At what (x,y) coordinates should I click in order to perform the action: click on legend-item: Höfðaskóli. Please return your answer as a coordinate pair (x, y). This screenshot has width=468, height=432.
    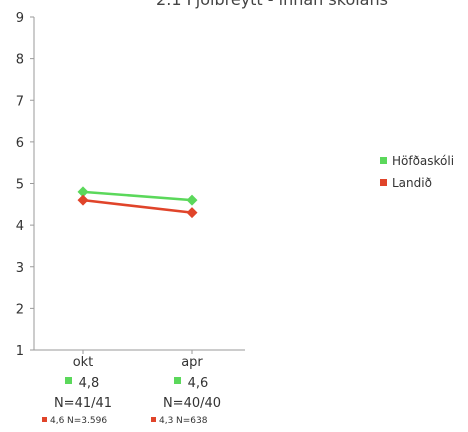
    Looking at the image, I should click on (417, 161).